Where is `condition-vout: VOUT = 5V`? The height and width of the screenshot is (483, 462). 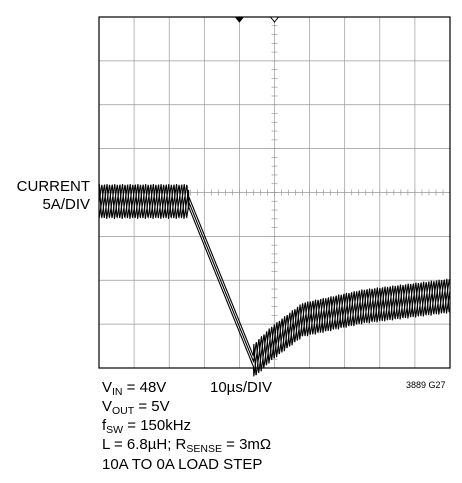
condition-vout: VOUT = 5V is located at coordinates (136, 407).